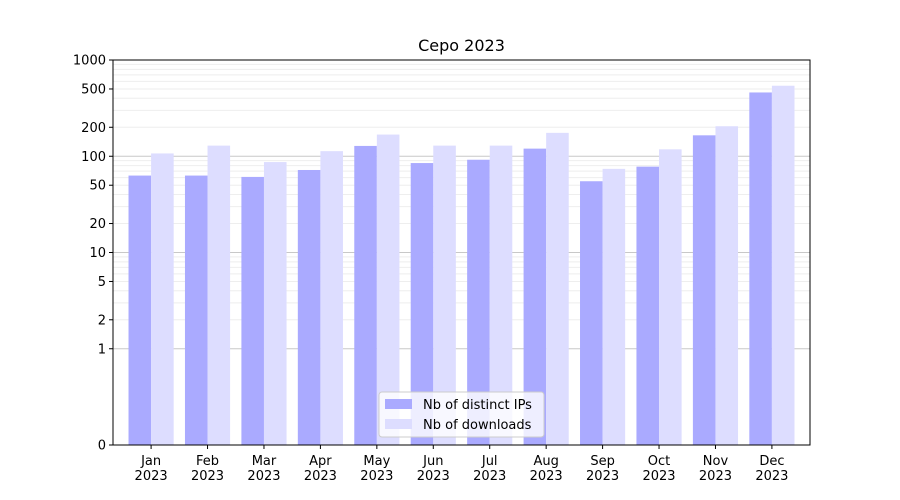 This screenshot has height=500, width=900. I want to click on x-tick-label: Oct 2023, so click(658, 469).